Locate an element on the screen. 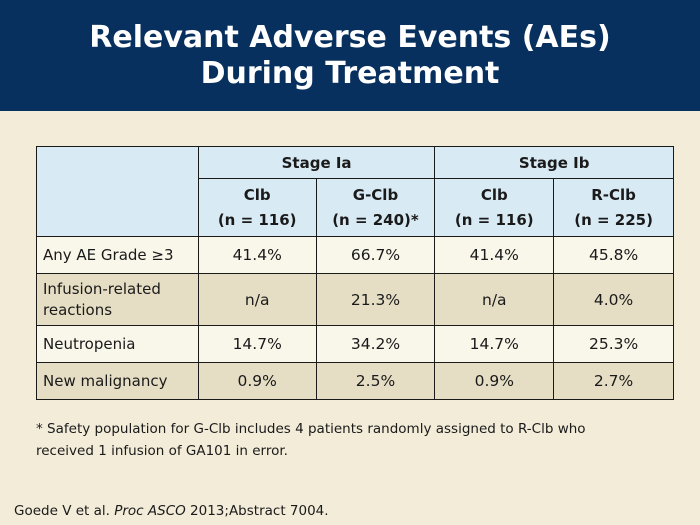 This screenshot has height=525, width=700. citation-prefix: Goede V et al. is located at coordinates (64, 511).